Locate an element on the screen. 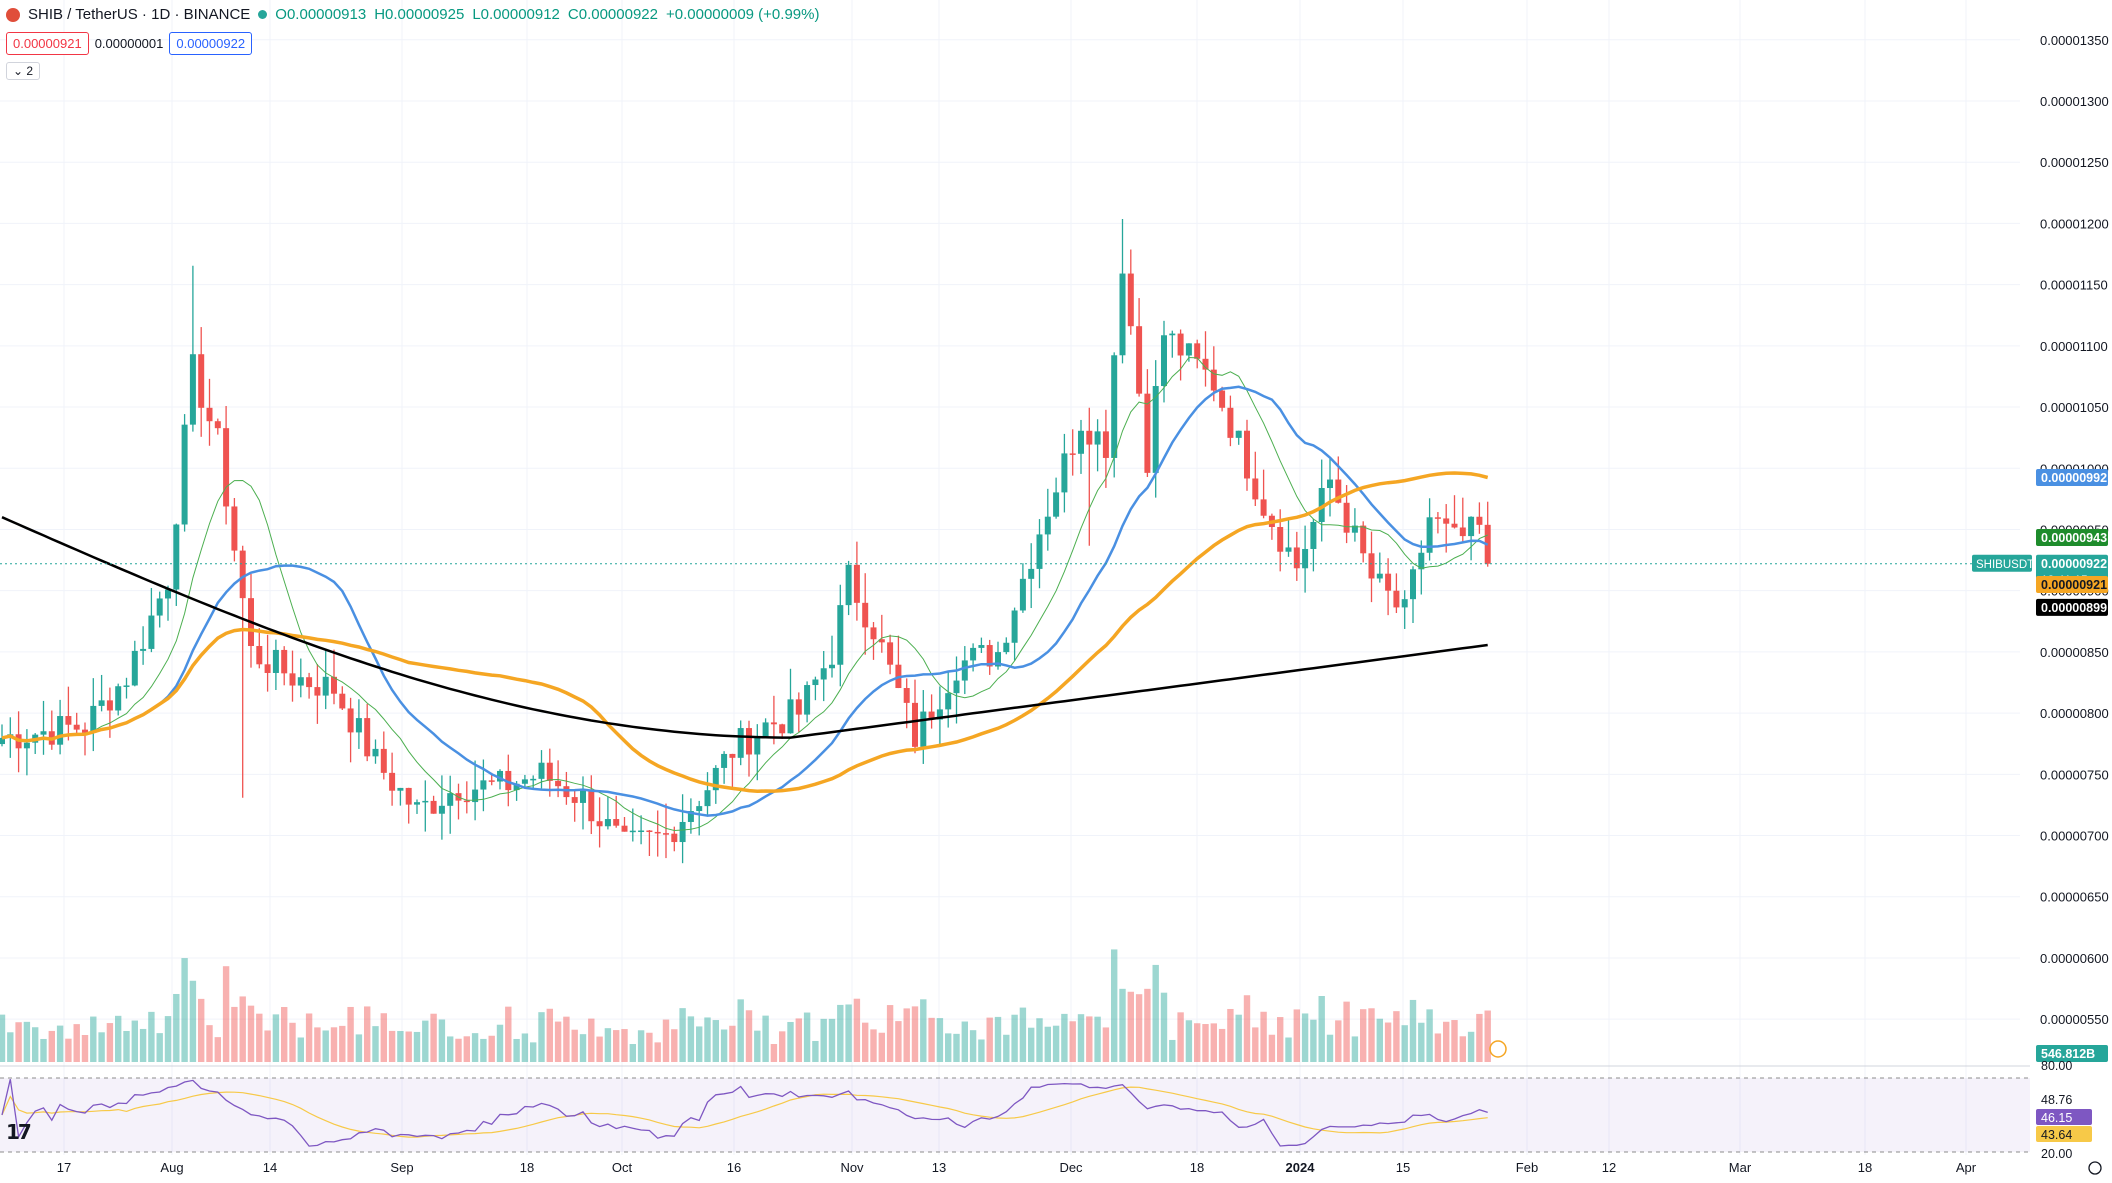  y-tick-label: 0.00000700 is located at coordinates (2074, 836).